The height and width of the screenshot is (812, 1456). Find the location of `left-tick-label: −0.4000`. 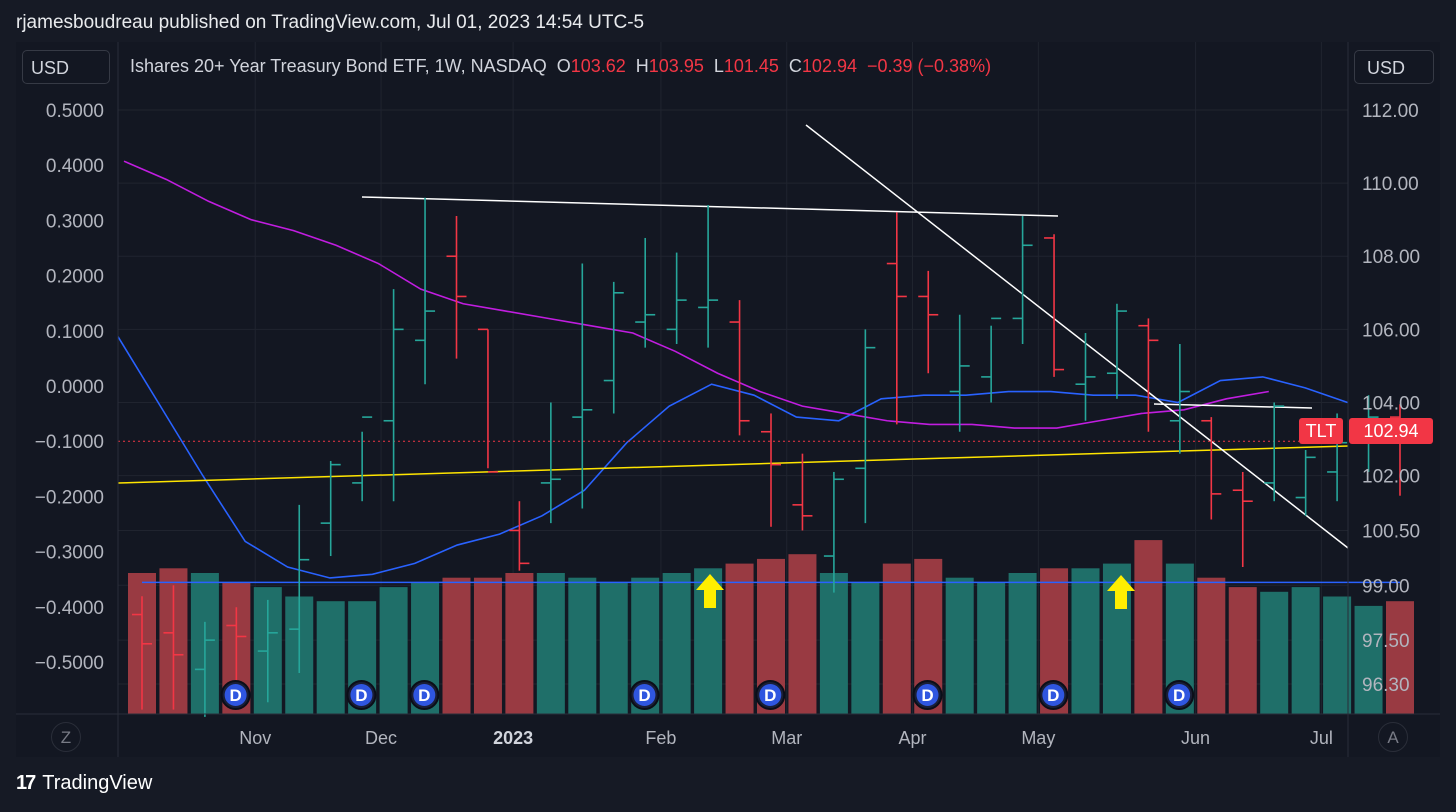

left-tick-label: −0.4000 is located at coordinates (69, 608).